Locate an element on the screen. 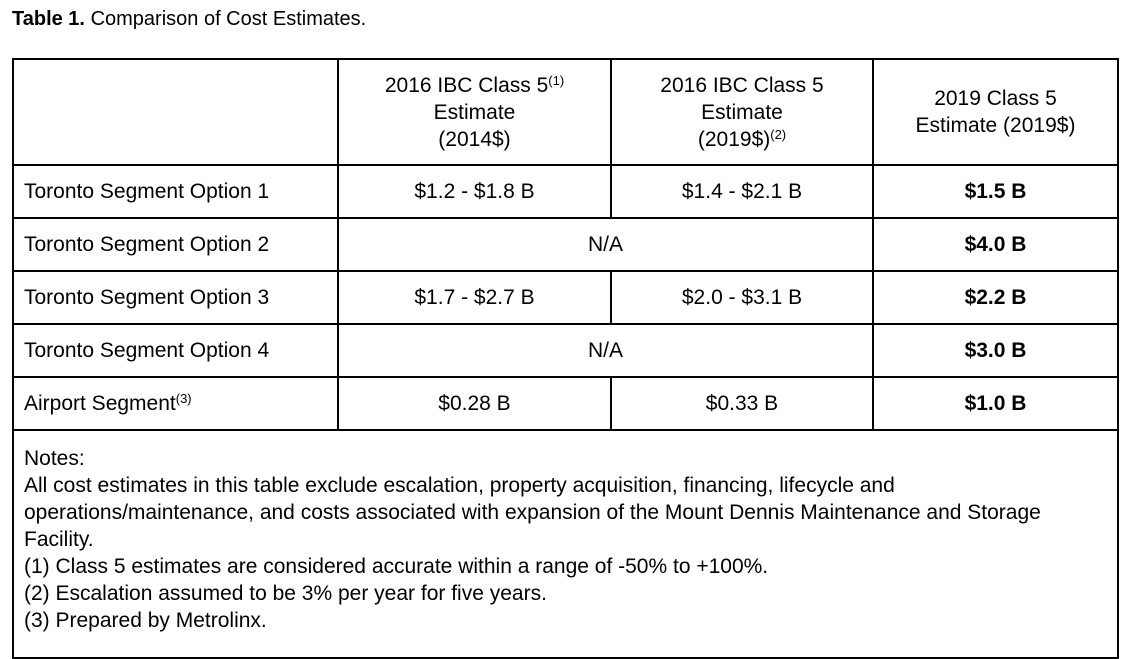  data-row: Airport Segment(3) $0.28 B $0.33 B $1.0 B is located at coordinates (565, 403).